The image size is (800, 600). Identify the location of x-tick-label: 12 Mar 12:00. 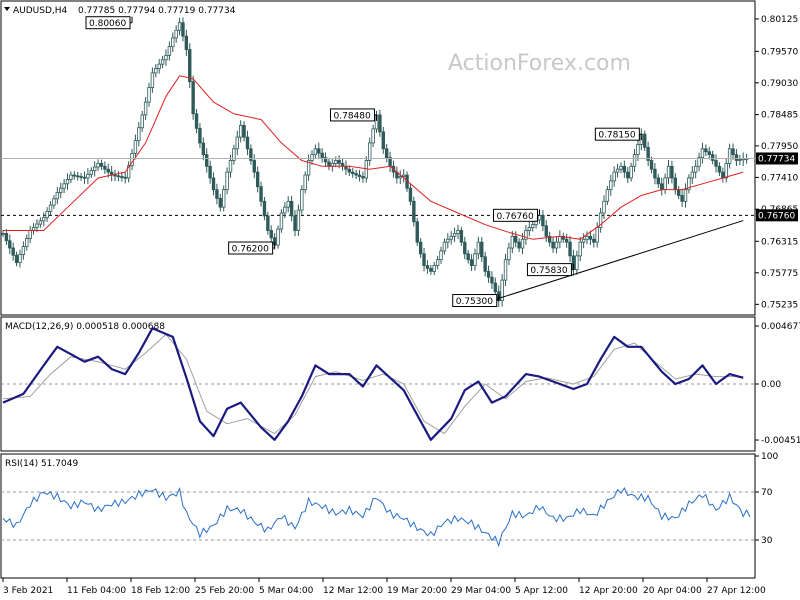
(353, 591).